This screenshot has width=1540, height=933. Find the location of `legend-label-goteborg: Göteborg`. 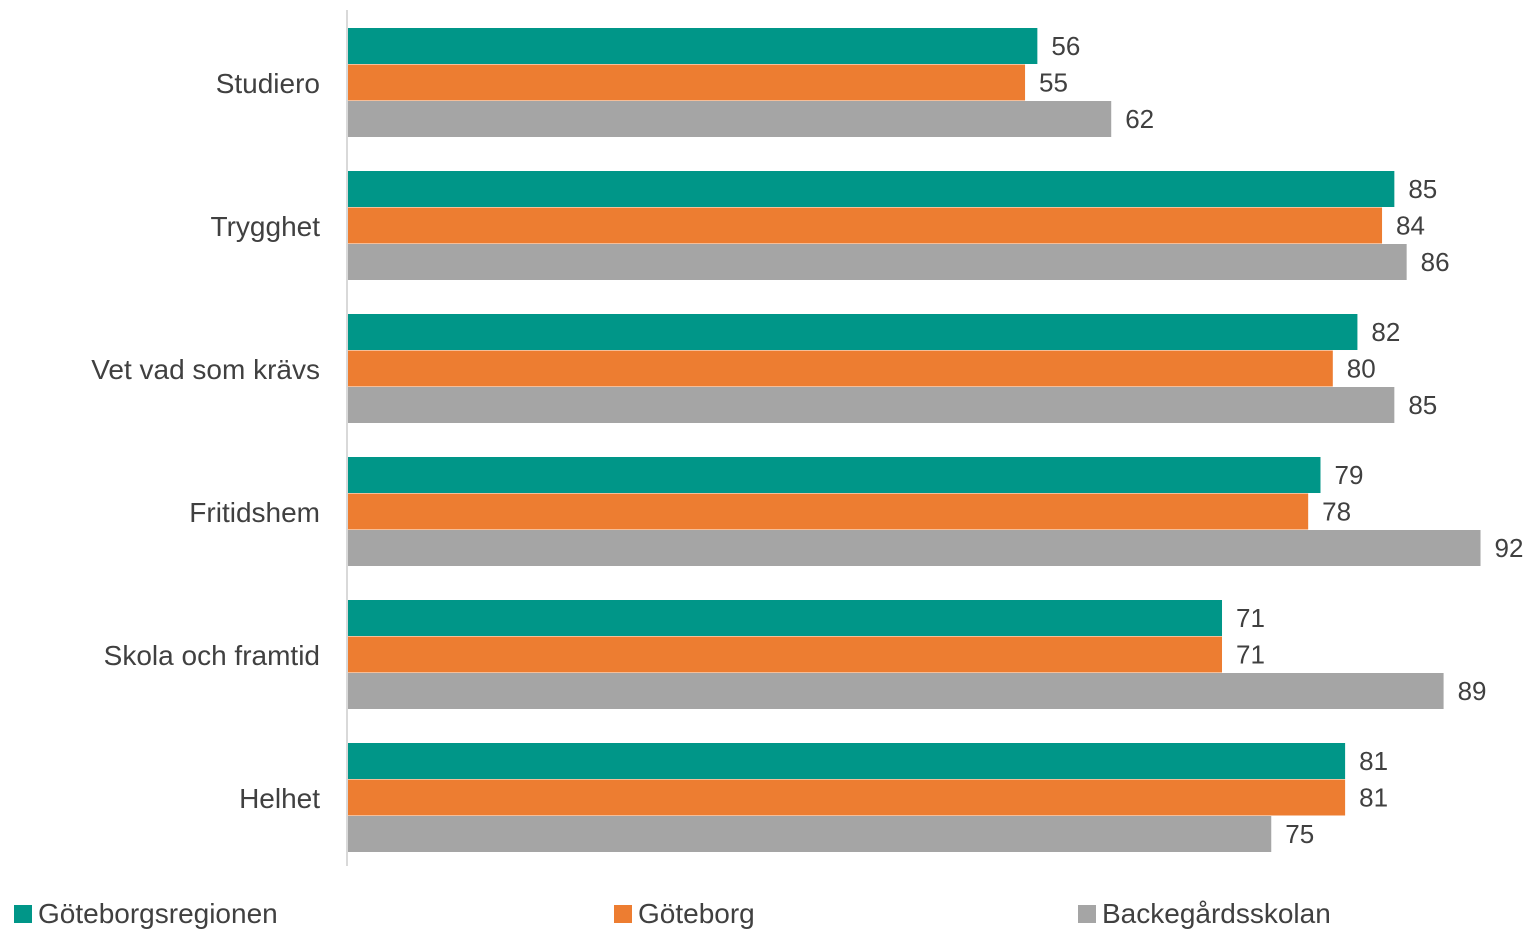

legend-label-goteborg: Göteborg is located at coordinates (696, 913).